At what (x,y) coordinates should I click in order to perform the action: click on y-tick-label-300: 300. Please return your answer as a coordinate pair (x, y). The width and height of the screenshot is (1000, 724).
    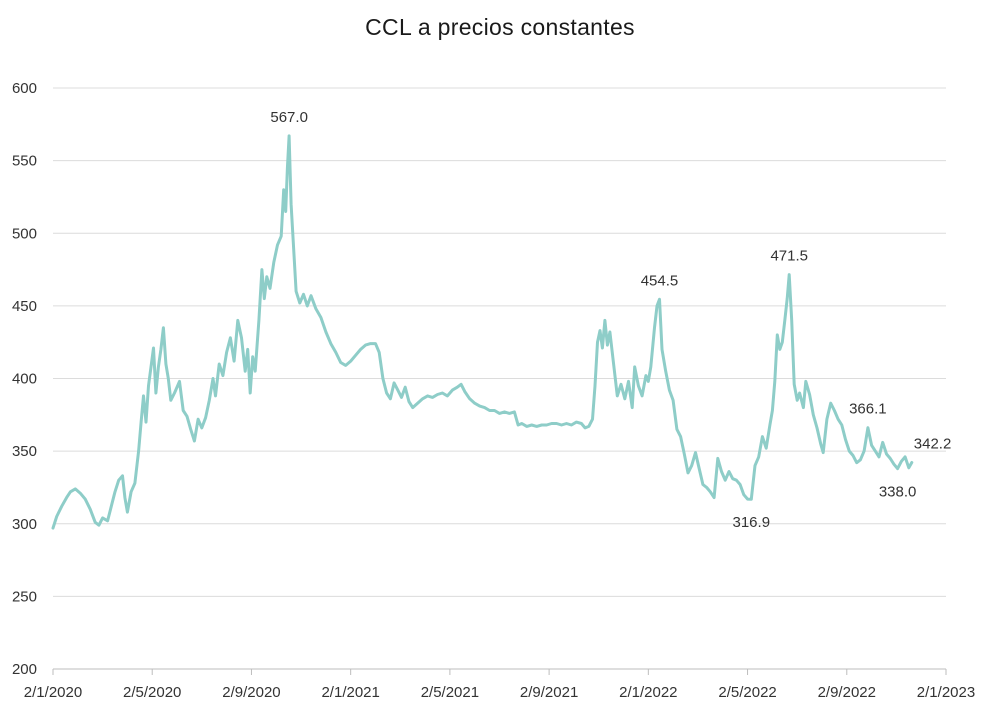
    Looking at the image, I should click on (24, 524).